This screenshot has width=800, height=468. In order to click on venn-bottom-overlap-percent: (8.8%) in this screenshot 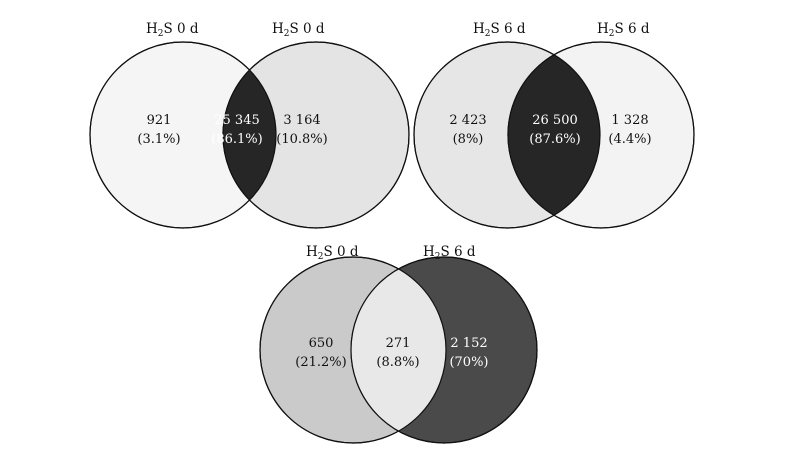, I will do `click(397, 362)`.